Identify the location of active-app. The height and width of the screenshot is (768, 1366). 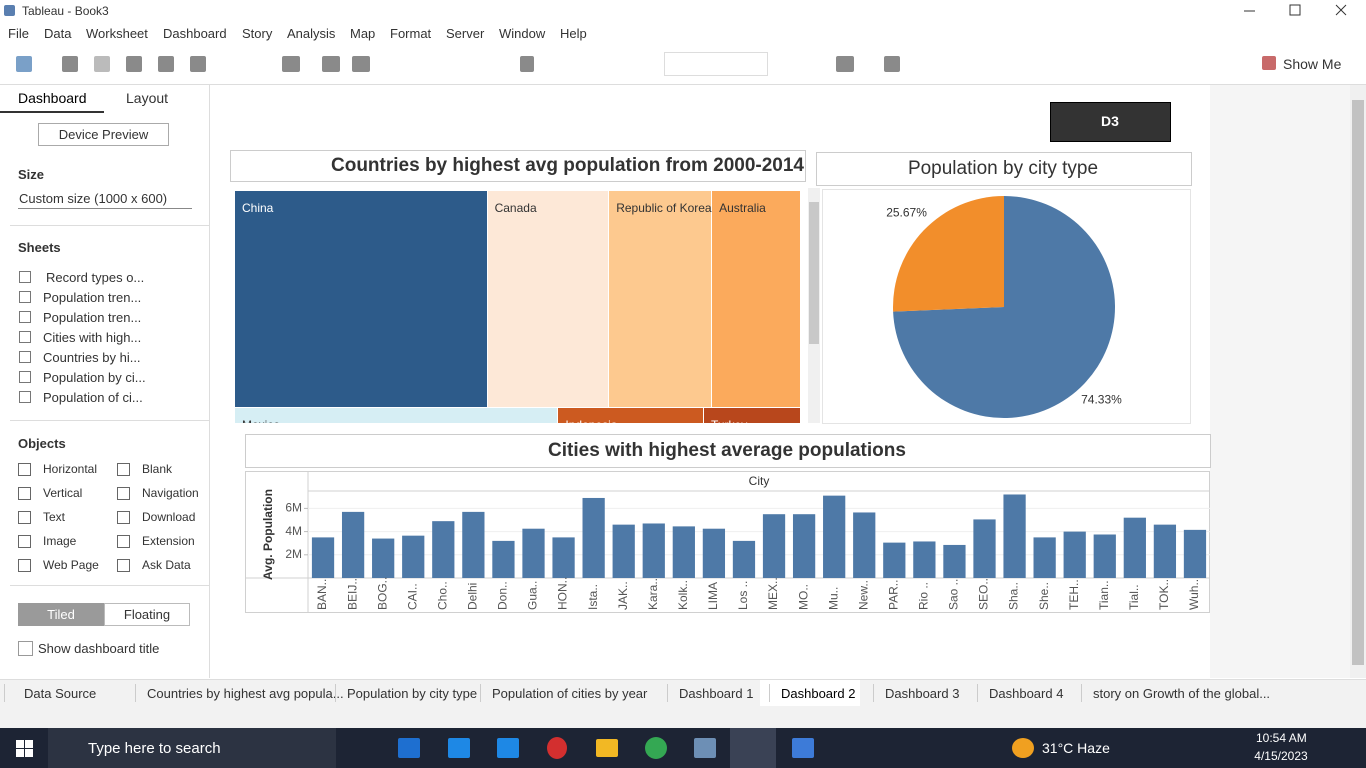
(753, 748).